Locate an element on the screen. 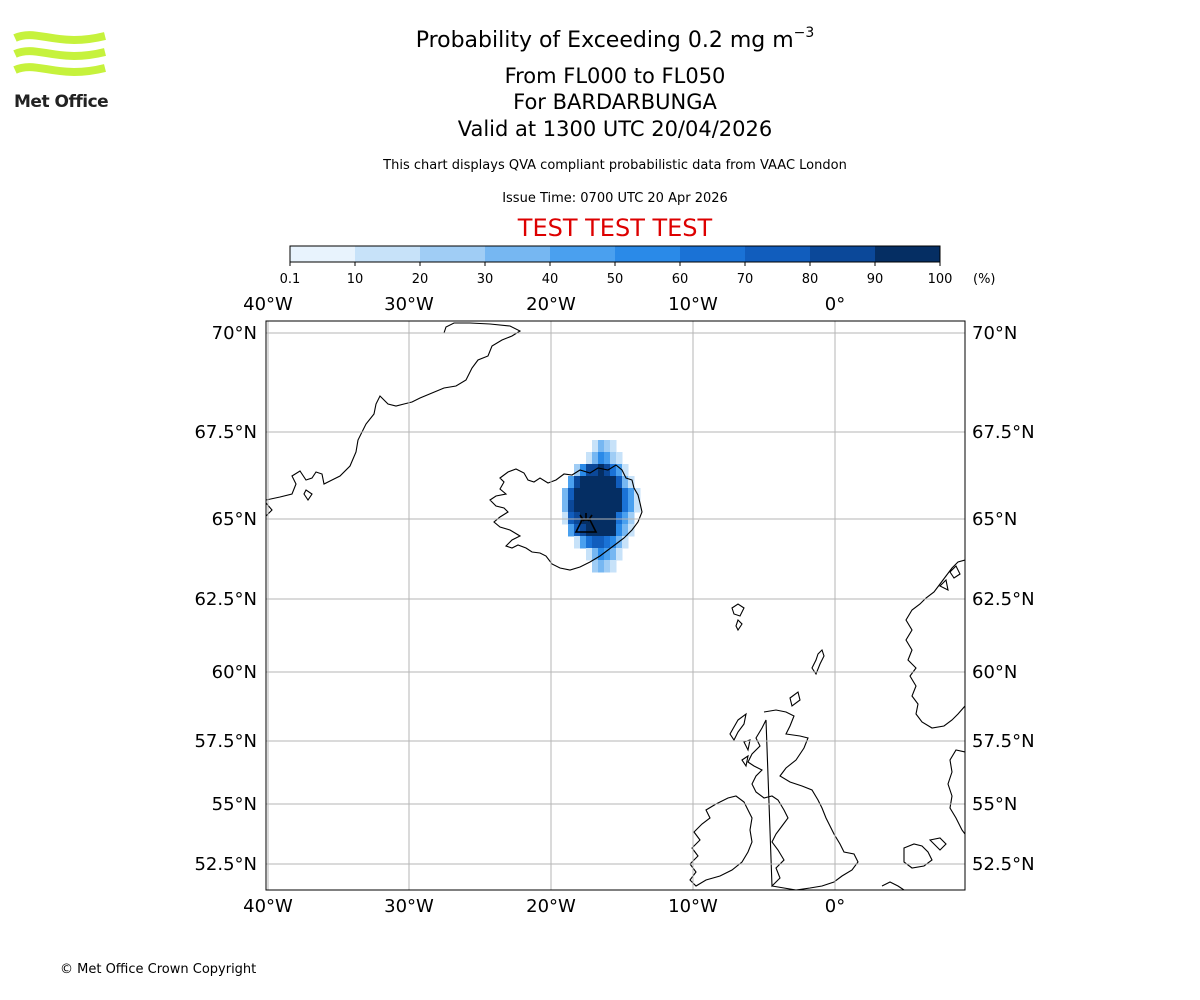 This screenshot has height=1000, width=1200. test-banner: TEST TEST TEST is located at coordinates (615, 228).